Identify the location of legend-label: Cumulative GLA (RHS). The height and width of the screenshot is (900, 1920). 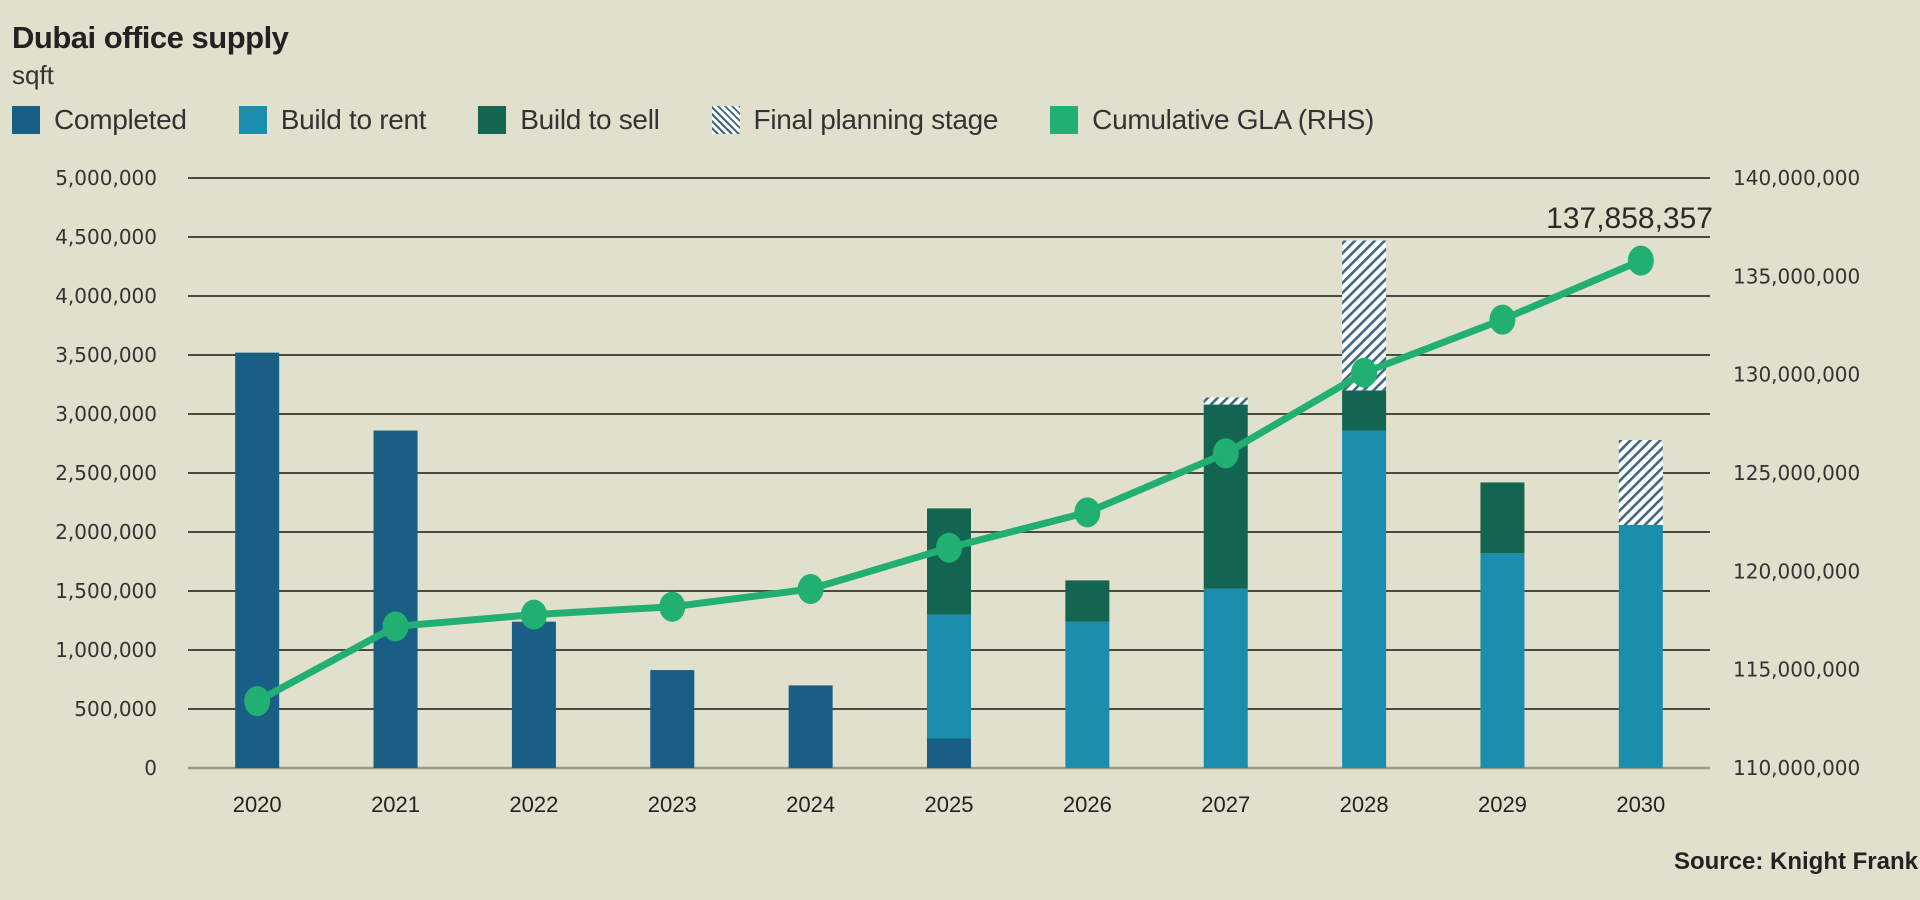
(1233, 119).